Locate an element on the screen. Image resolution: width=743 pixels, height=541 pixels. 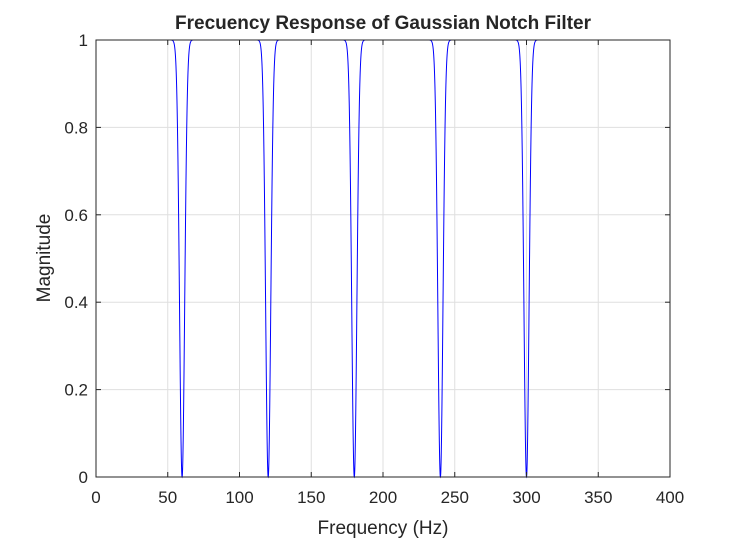
y-tick-label: 0.4 is located at coordinates (76, 302).